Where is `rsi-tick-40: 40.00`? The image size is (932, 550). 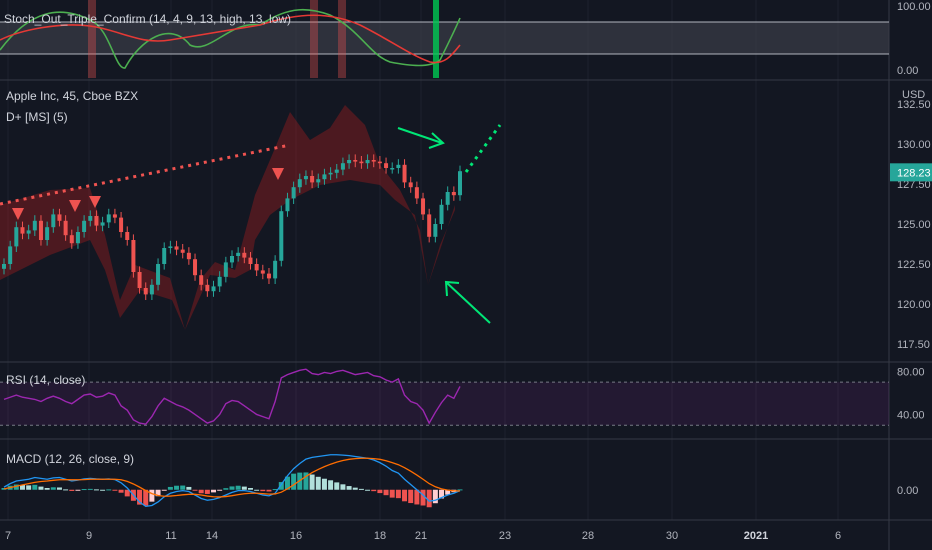
rsi-tick-40: 40.00 is located at coordinates (911, 415).